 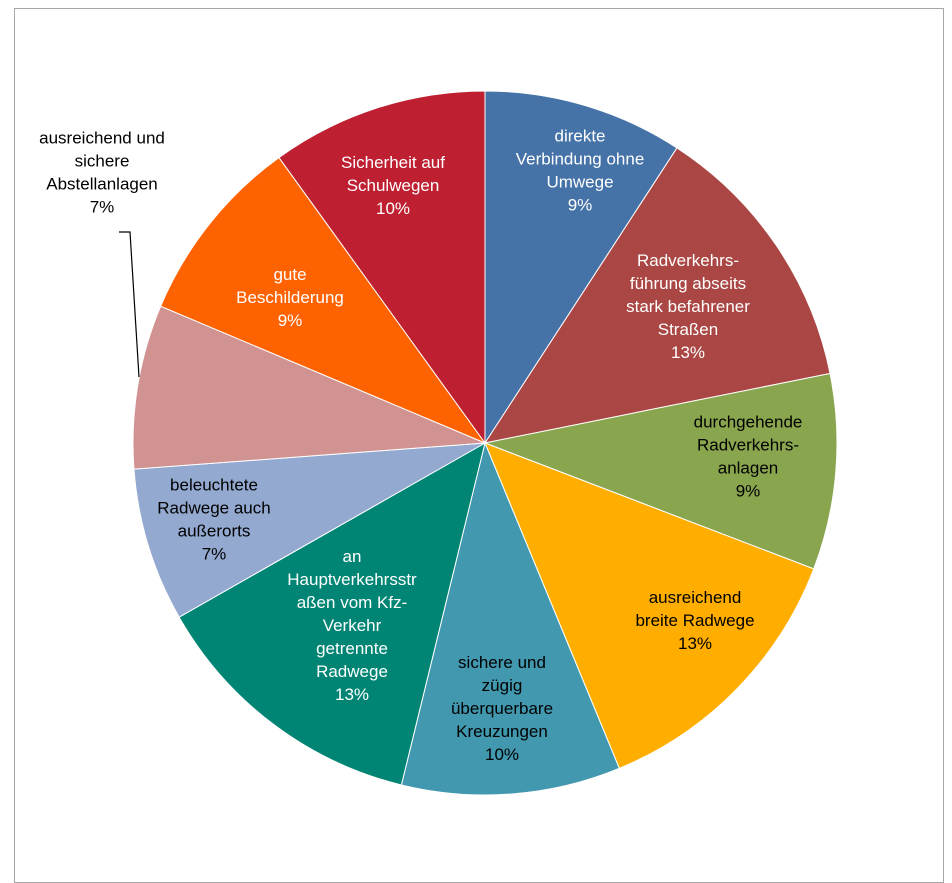 I want to click on slice-label-line: Schulwegen, so click(x=393, y=185).